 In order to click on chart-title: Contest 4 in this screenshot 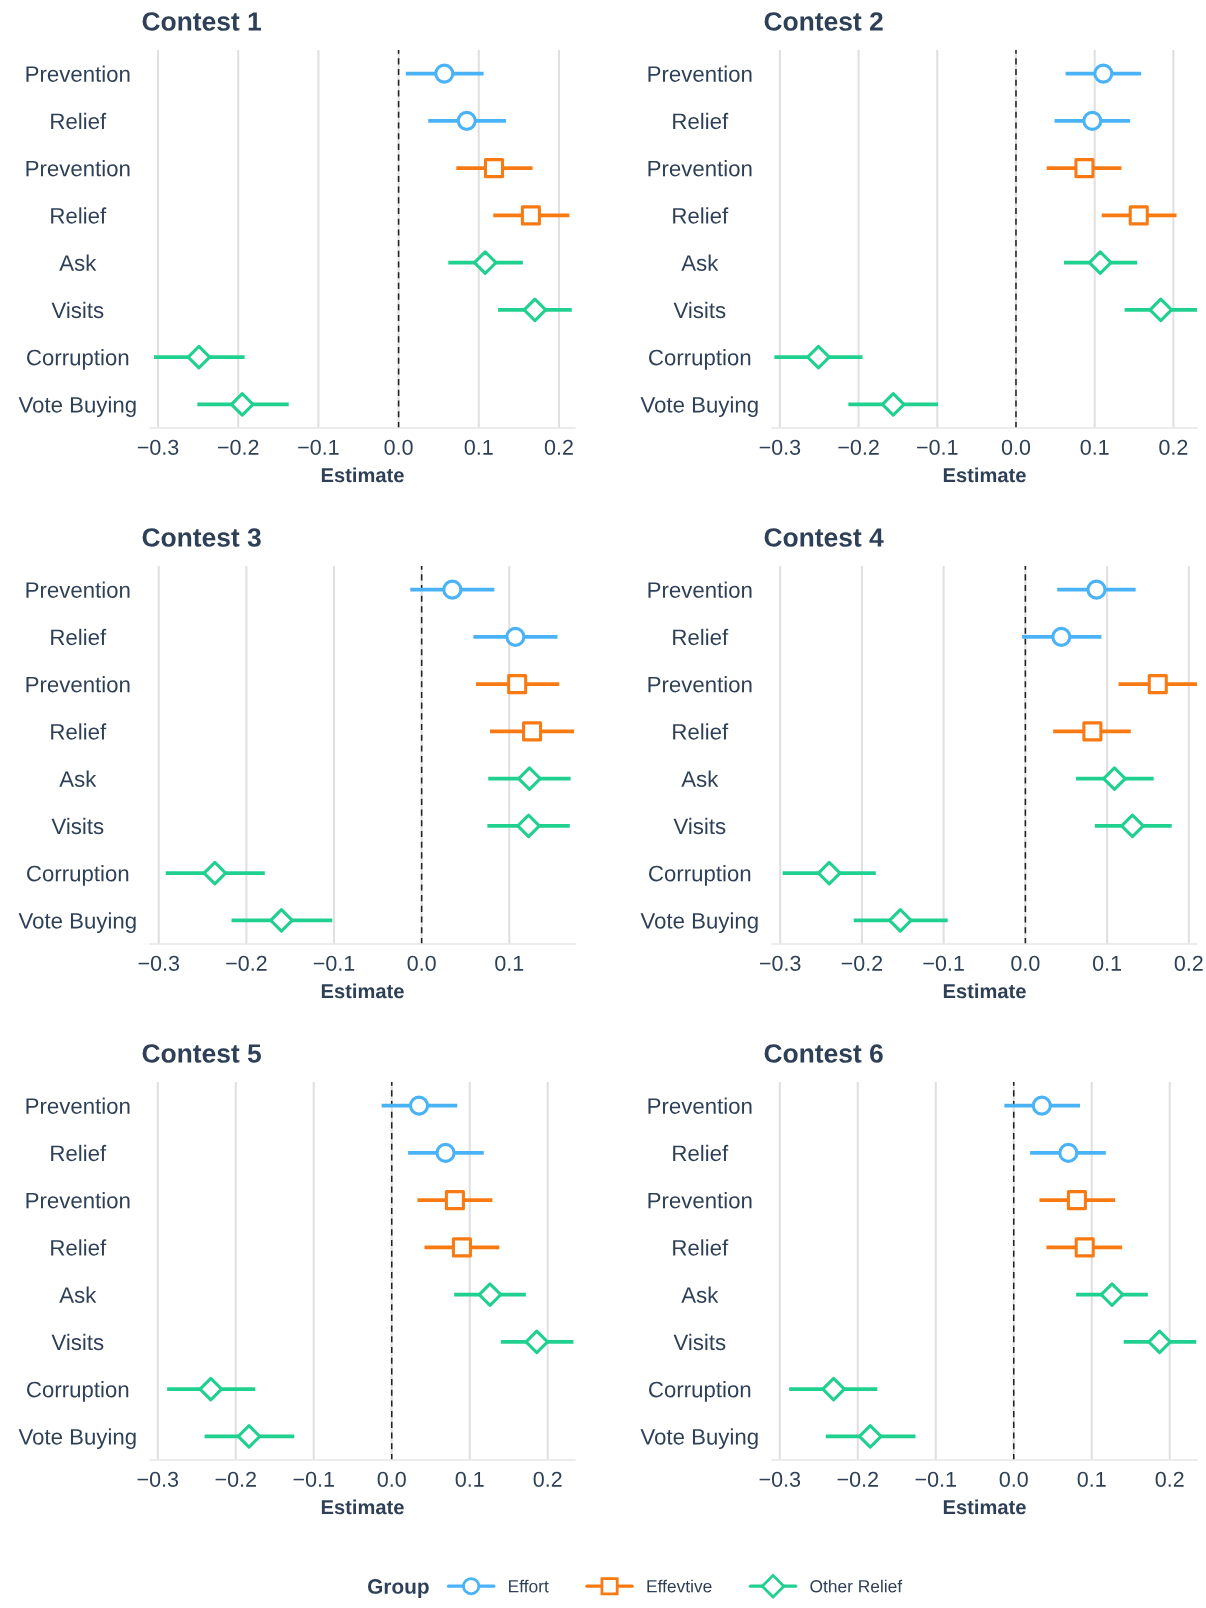, I will do `click(824, 537)`.